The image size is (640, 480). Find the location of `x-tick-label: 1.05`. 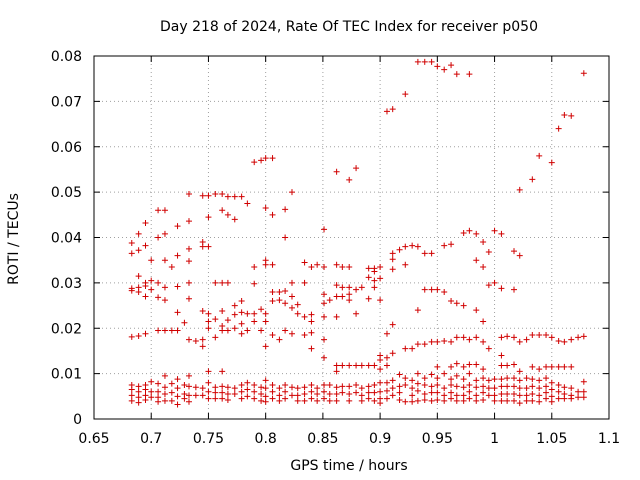

x-tick-label: 1.05 is located at coordinates (551, 439).